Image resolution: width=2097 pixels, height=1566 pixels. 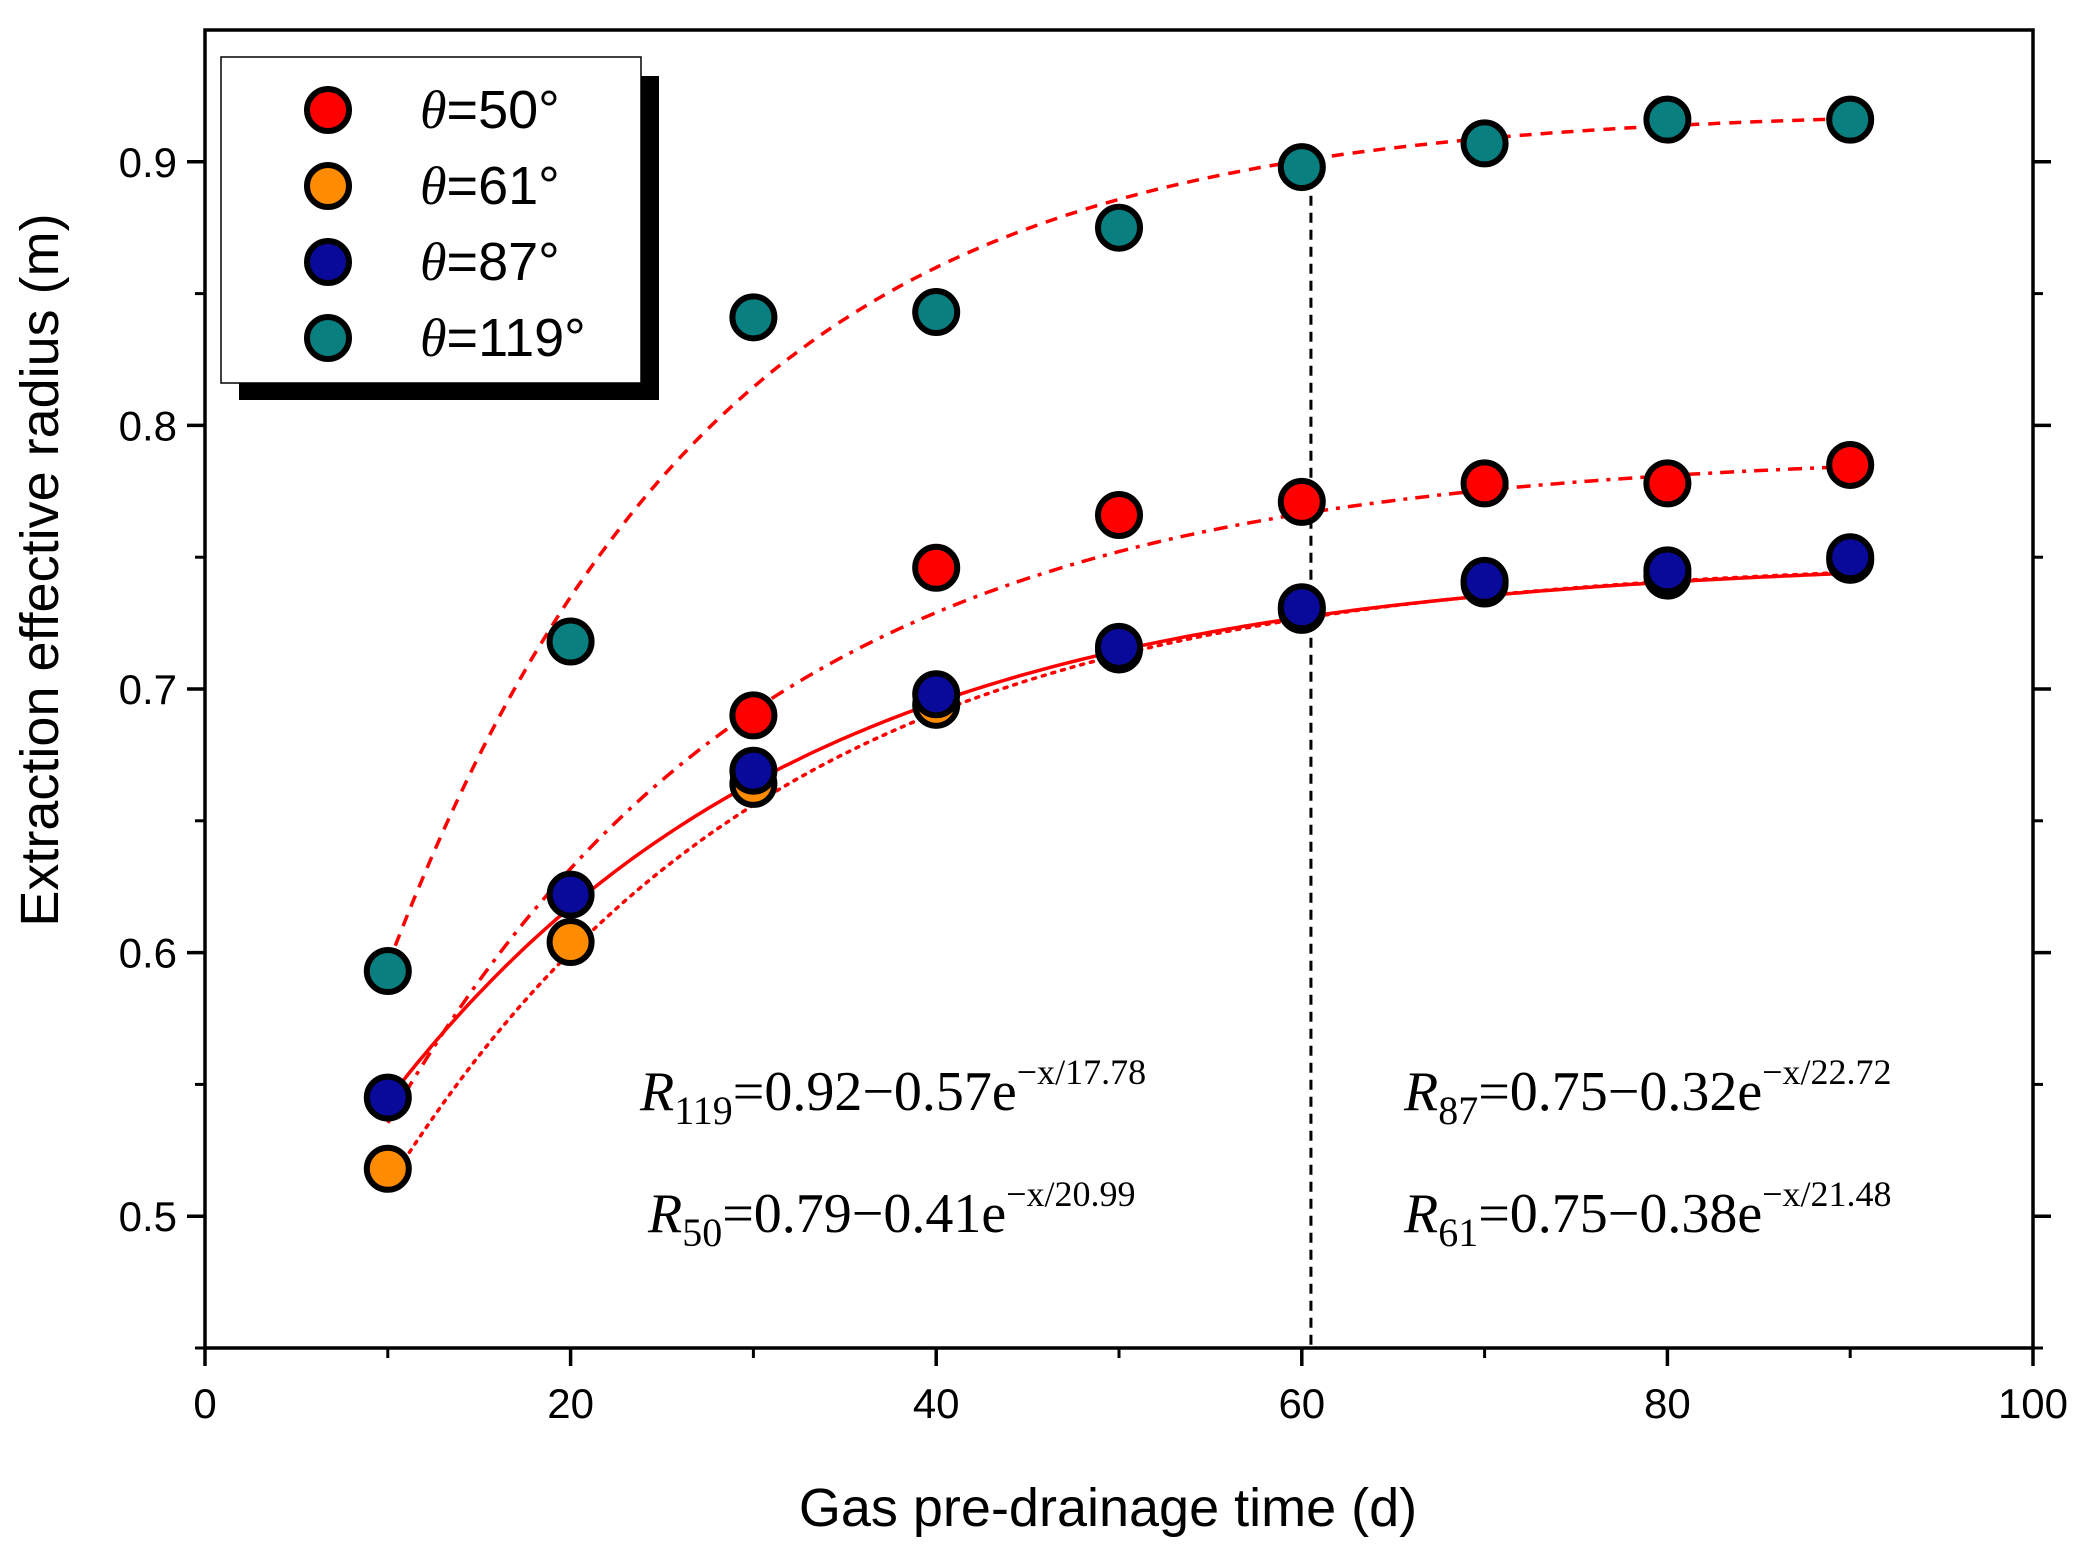 I want to click on x-axis-ticks: 0 20 40 60 80 100, so click(x=1130, y=1387).